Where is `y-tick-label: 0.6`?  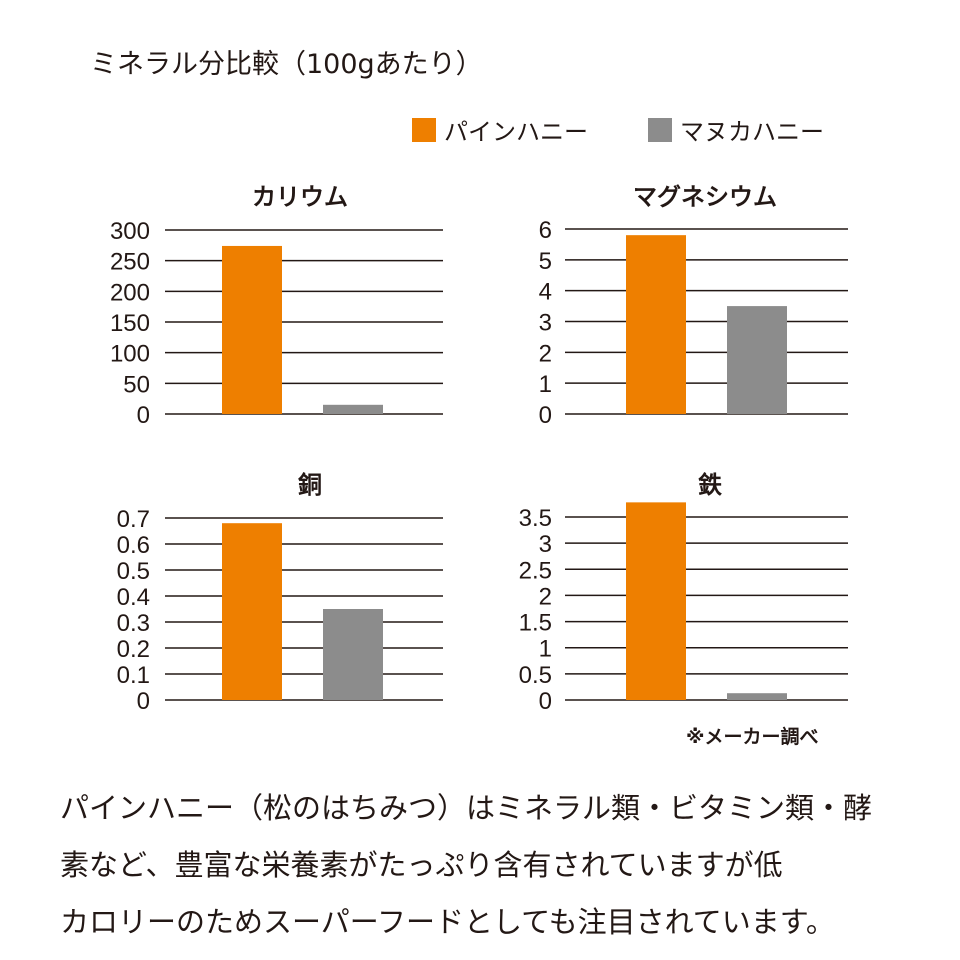
y-tick-label: 0.6 is located at coordinates (133, 545).